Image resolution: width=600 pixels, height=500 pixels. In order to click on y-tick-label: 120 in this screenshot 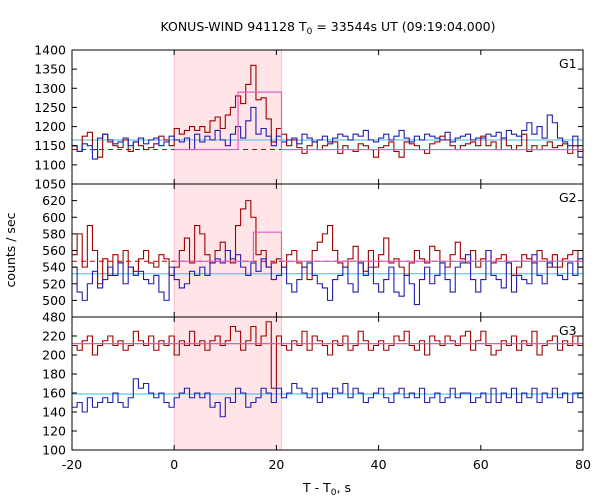, I will do `click(54, 431)`.